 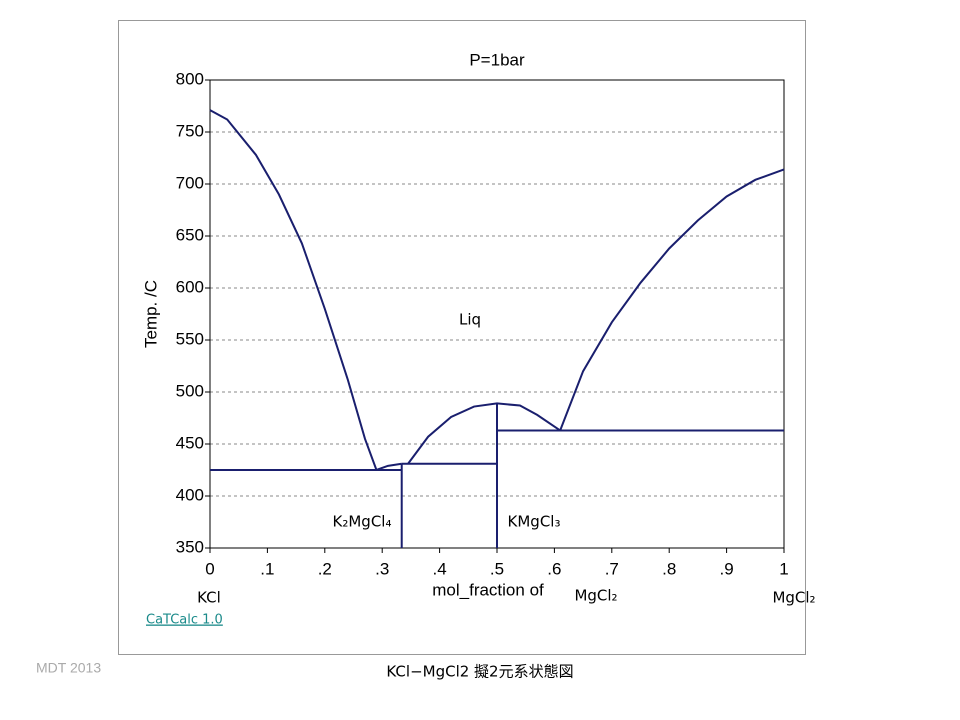 What do you see at coordinates (362, 522) in the screenshot?
I see `annotation: K₂MgCl₄` at bounding box center [362, 522].